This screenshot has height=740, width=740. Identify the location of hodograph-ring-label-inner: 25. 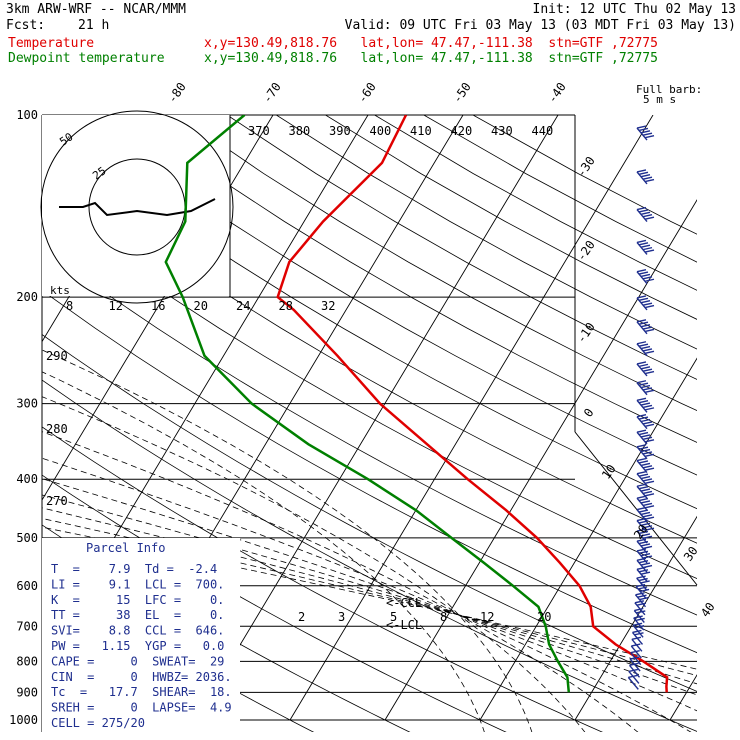
(99, 173).